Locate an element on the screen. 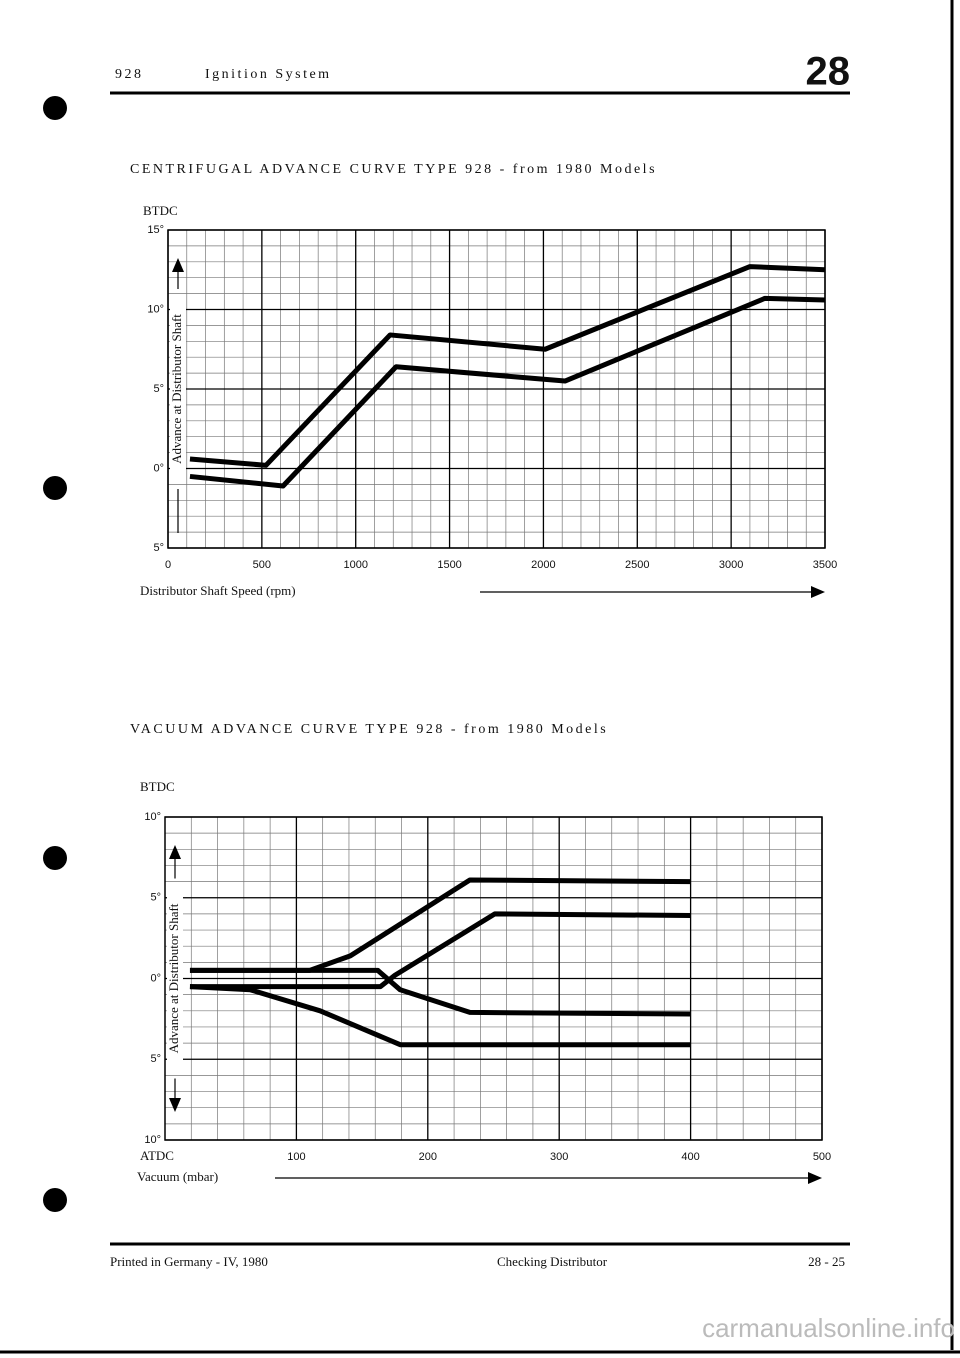 The height and width of the screenshot is (1358, 960). x-tick-label: 0 is located at coordinates (168, 565).